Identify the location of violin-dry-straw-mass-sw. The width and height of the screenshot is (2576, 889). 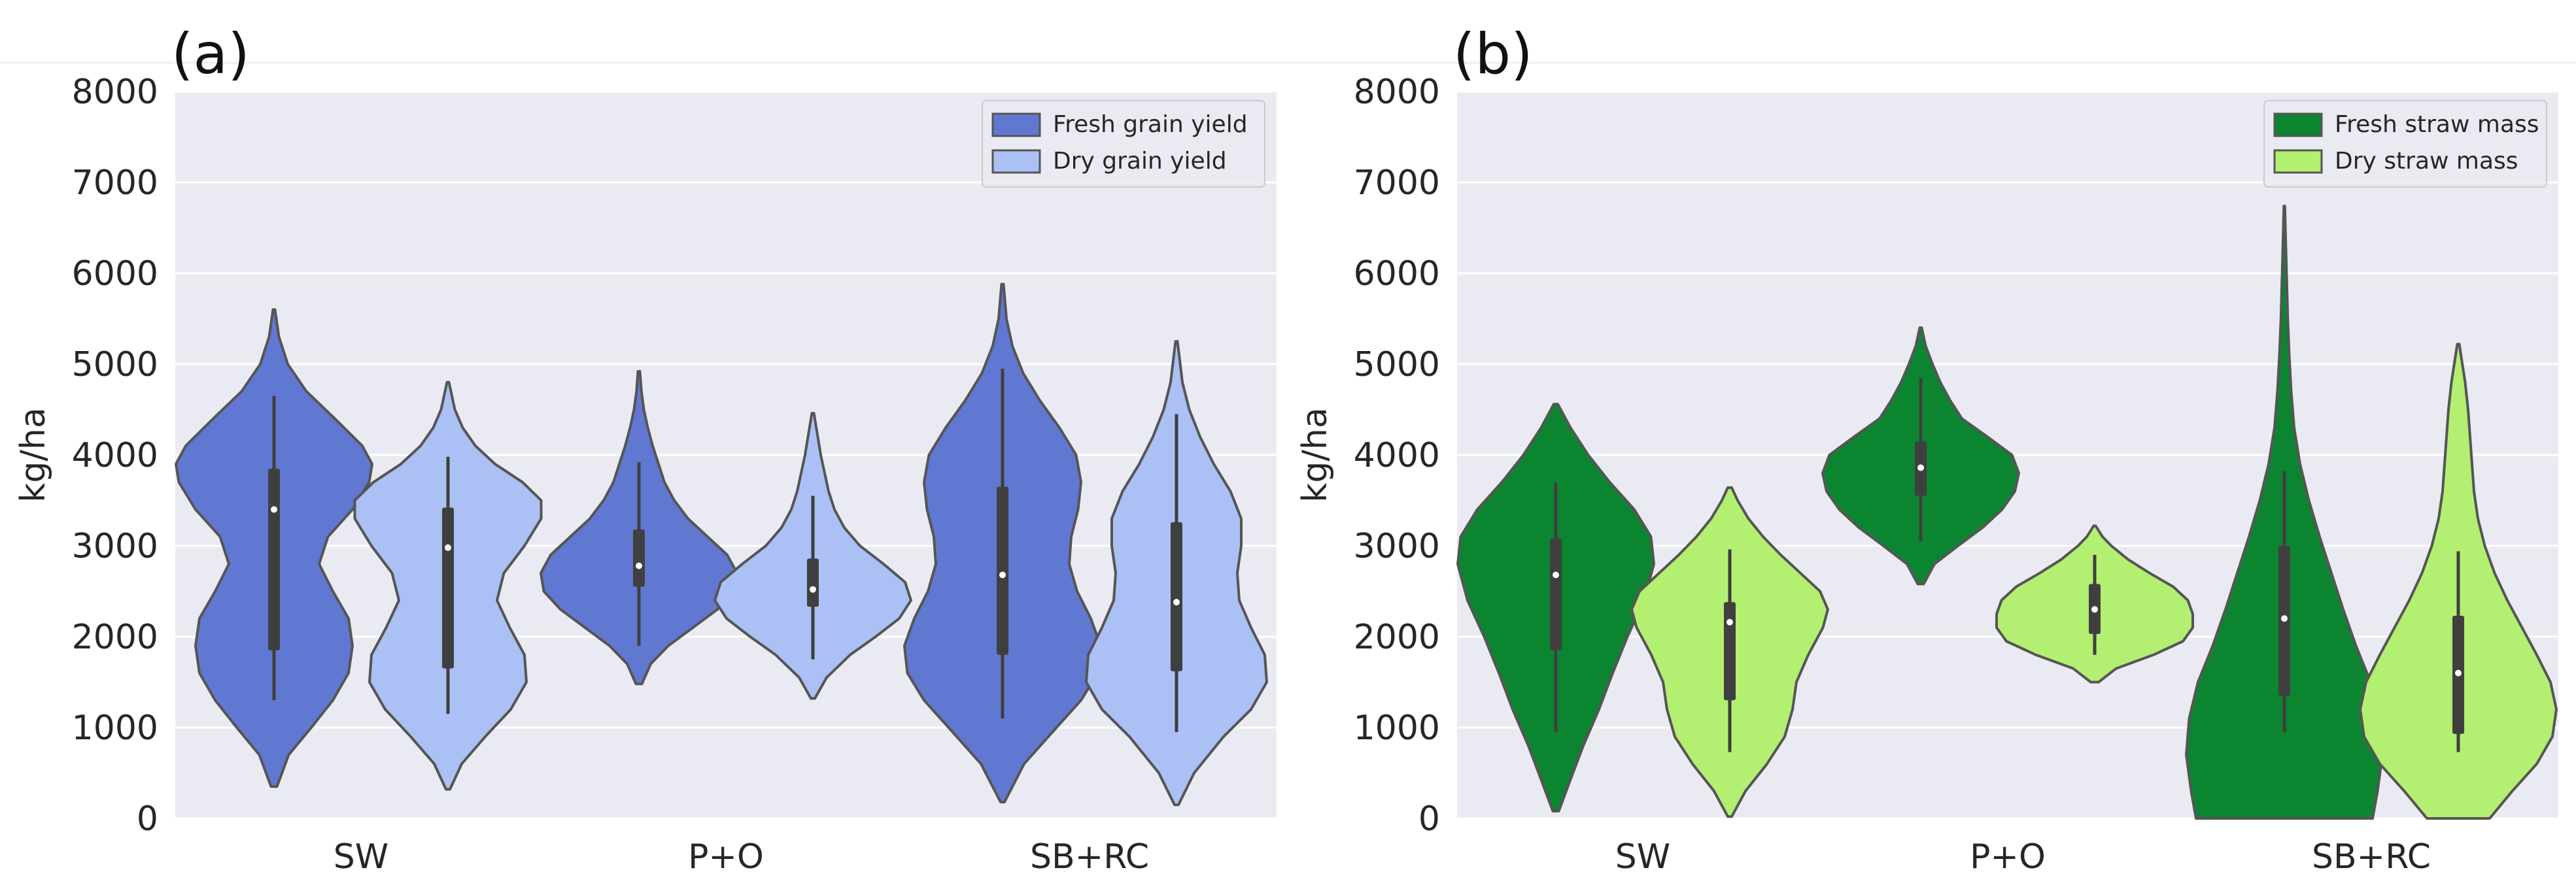
(1730, 652).